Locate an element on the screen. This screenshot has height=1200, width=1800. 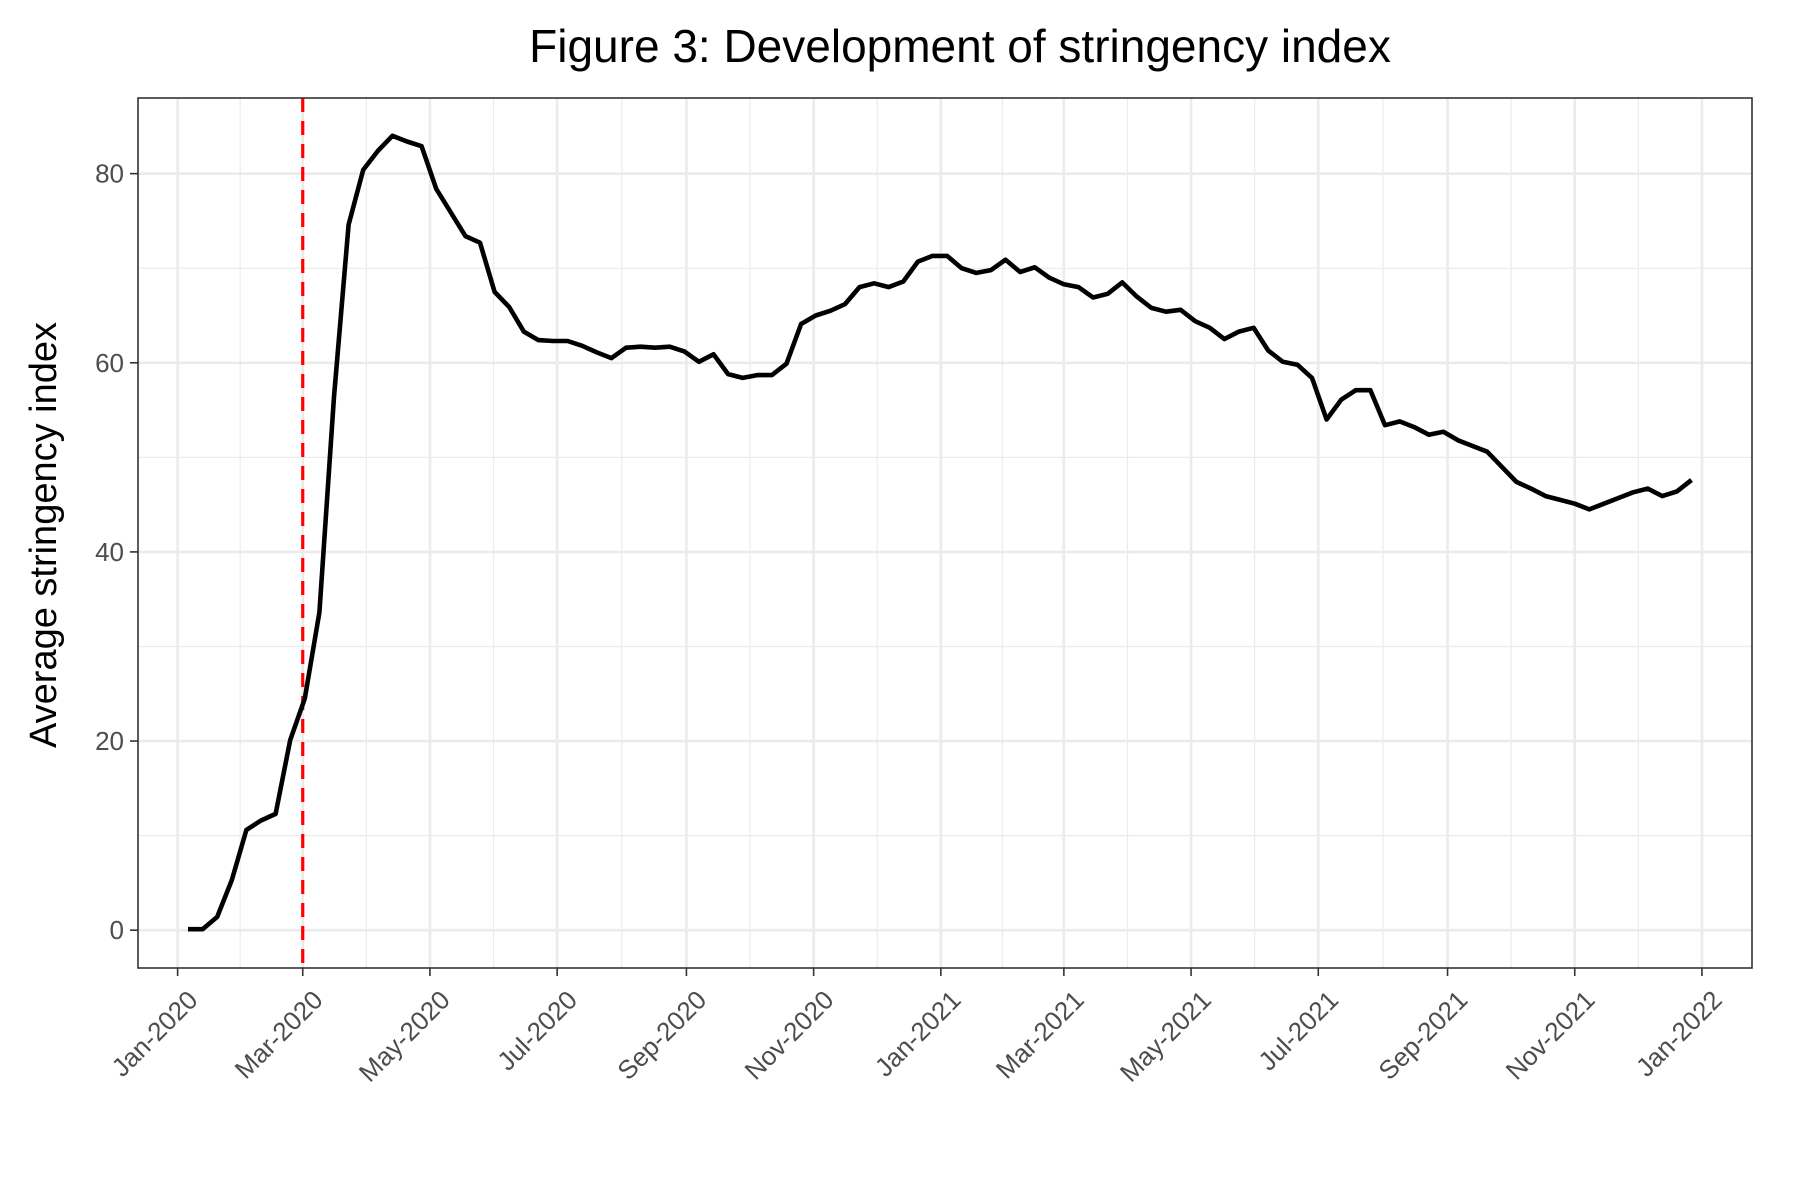
y-axis-label: Average stringency index is located at coordinates (44, 535).